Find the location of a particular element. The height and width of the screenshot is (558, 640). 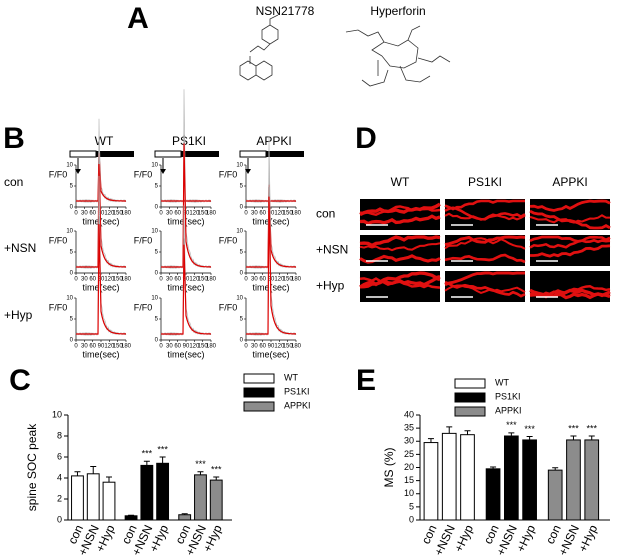

panel-label: A is located at coordinates (138, 18).